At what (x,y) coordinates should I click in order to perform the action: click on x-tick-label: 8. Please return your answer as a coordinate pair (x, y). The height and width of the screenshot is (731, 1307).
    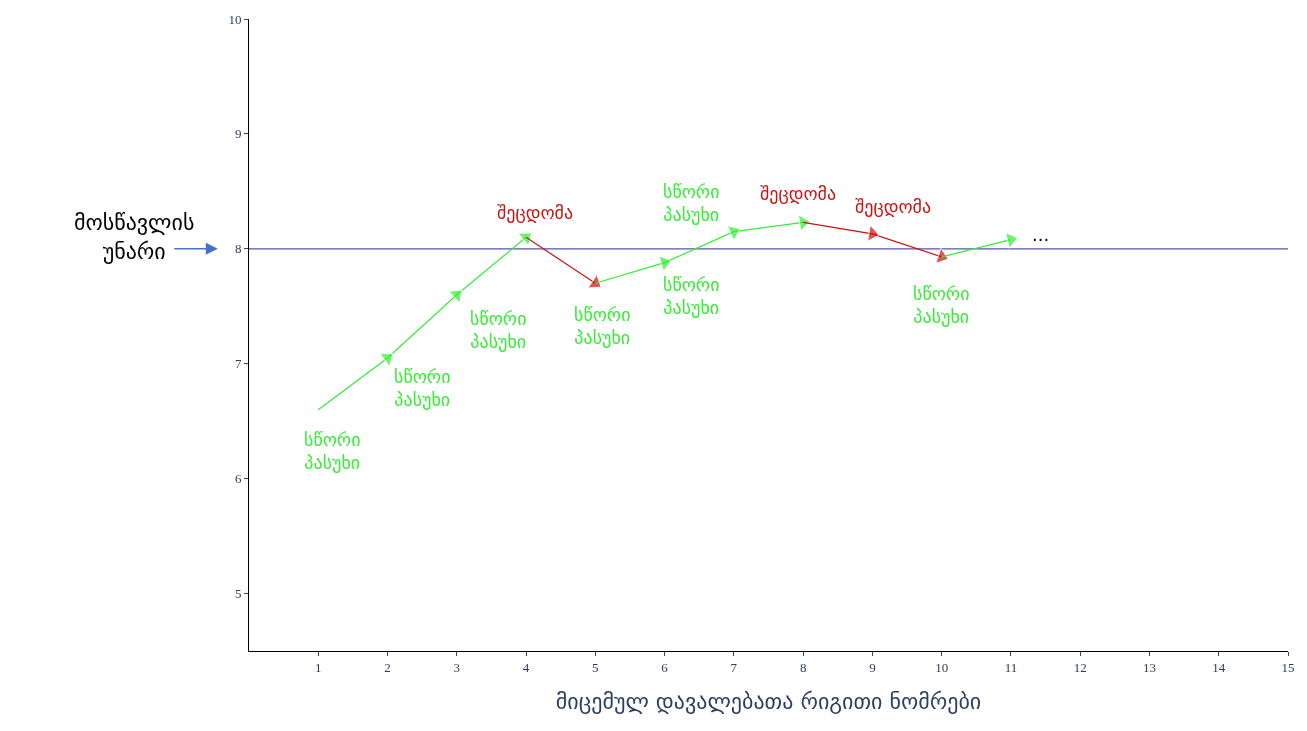
    Looking at the image, I should click on (803, 667).